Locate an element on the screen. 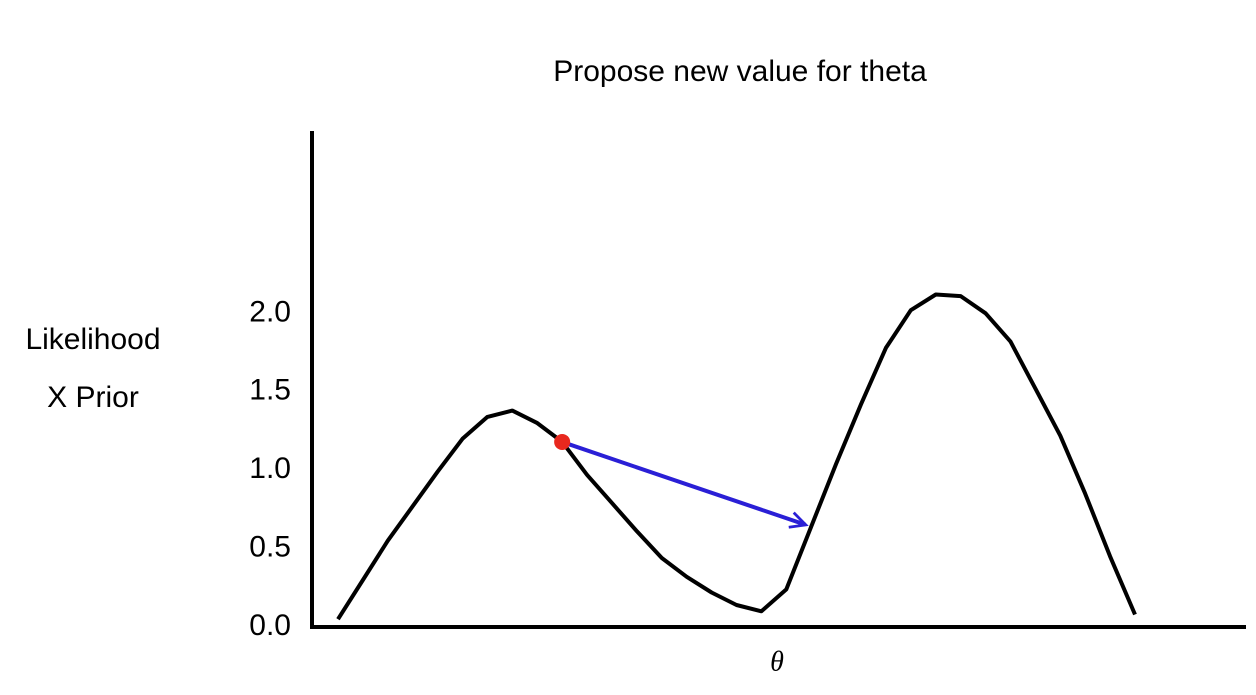 This screenshot has height=695, width=1256. y-axis-label: Likelihood is located at coordinates (92, 339).